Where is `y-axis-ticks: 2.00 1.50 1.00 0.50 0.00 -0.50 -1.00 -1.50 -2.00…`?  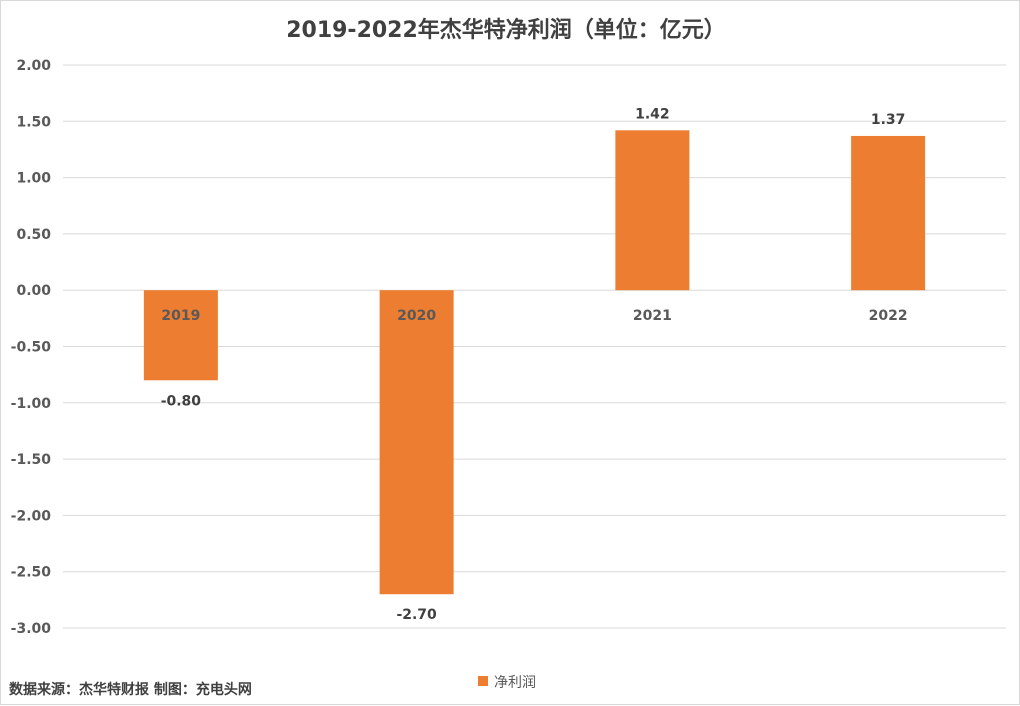
y-axis-ticks: 2.00 1.50 1.00 0.50 0.00 -0.50 -1.00 -1.50 -2.00… is located at coordinates (31, 347).